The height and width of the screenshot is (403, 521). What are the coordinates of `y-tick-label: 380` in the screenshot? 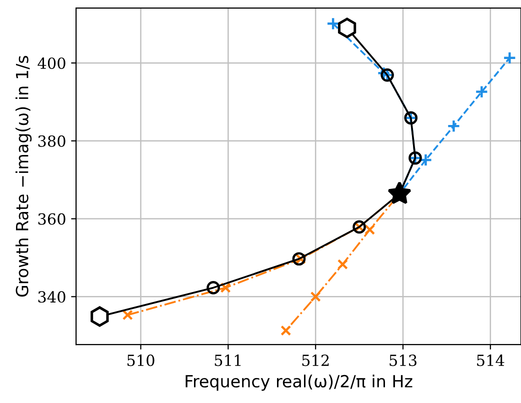 It's located at (52, 141).